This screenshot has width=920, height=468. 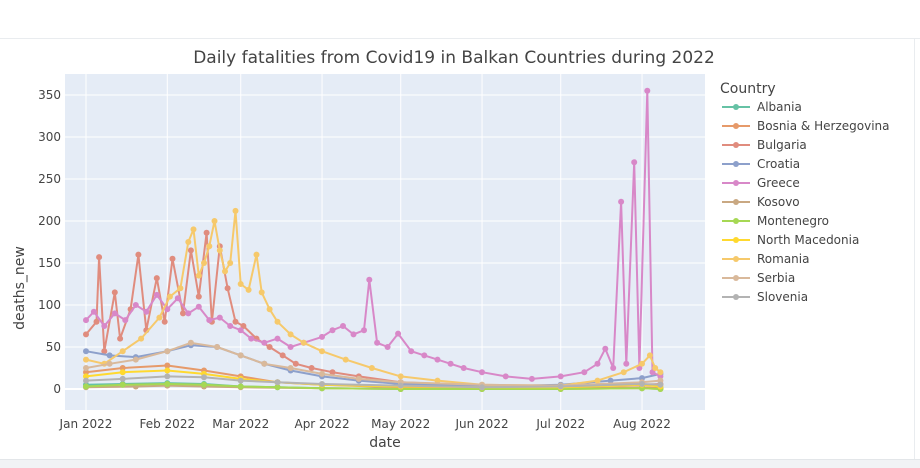 I want to click on legend-item-bosnia-herzegovina: Bosnia & Herzegovina, so click(x=805, y=126).